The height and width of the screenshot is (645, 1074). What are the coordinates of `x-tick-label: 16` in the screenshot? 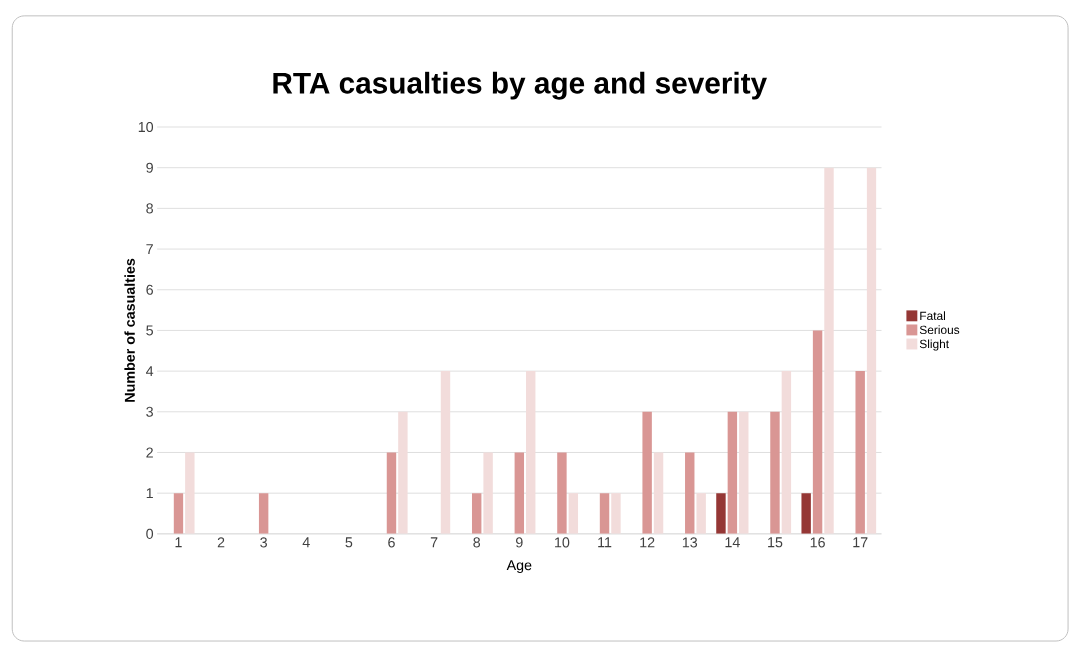 It's located at (817, 542).